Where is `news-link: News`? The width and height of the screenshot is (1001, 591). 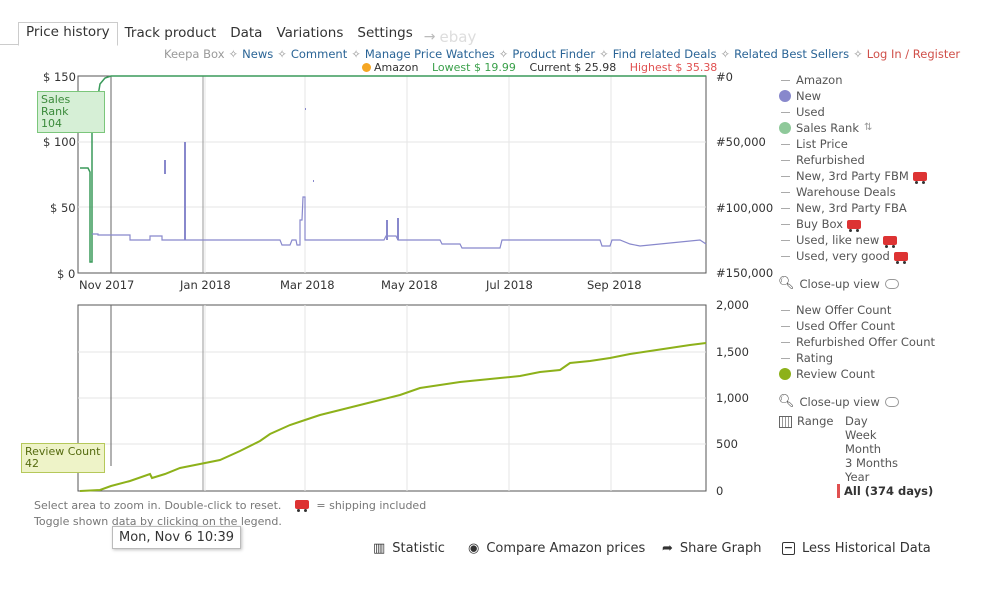
news-link: News is located at coordinates (258, 54).